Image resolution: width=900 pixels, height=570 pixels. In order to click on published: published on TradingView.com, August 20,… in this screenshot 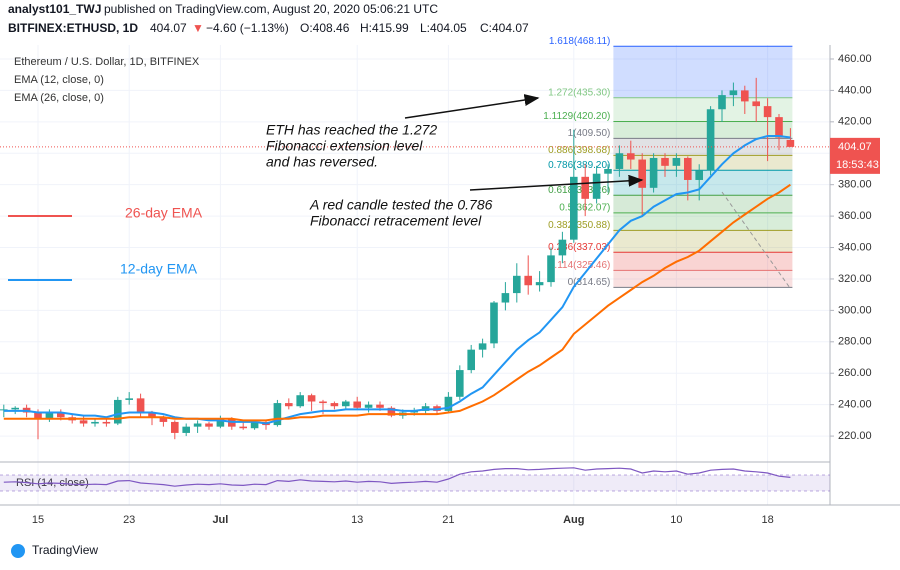, I will do `click(271, 9)`.